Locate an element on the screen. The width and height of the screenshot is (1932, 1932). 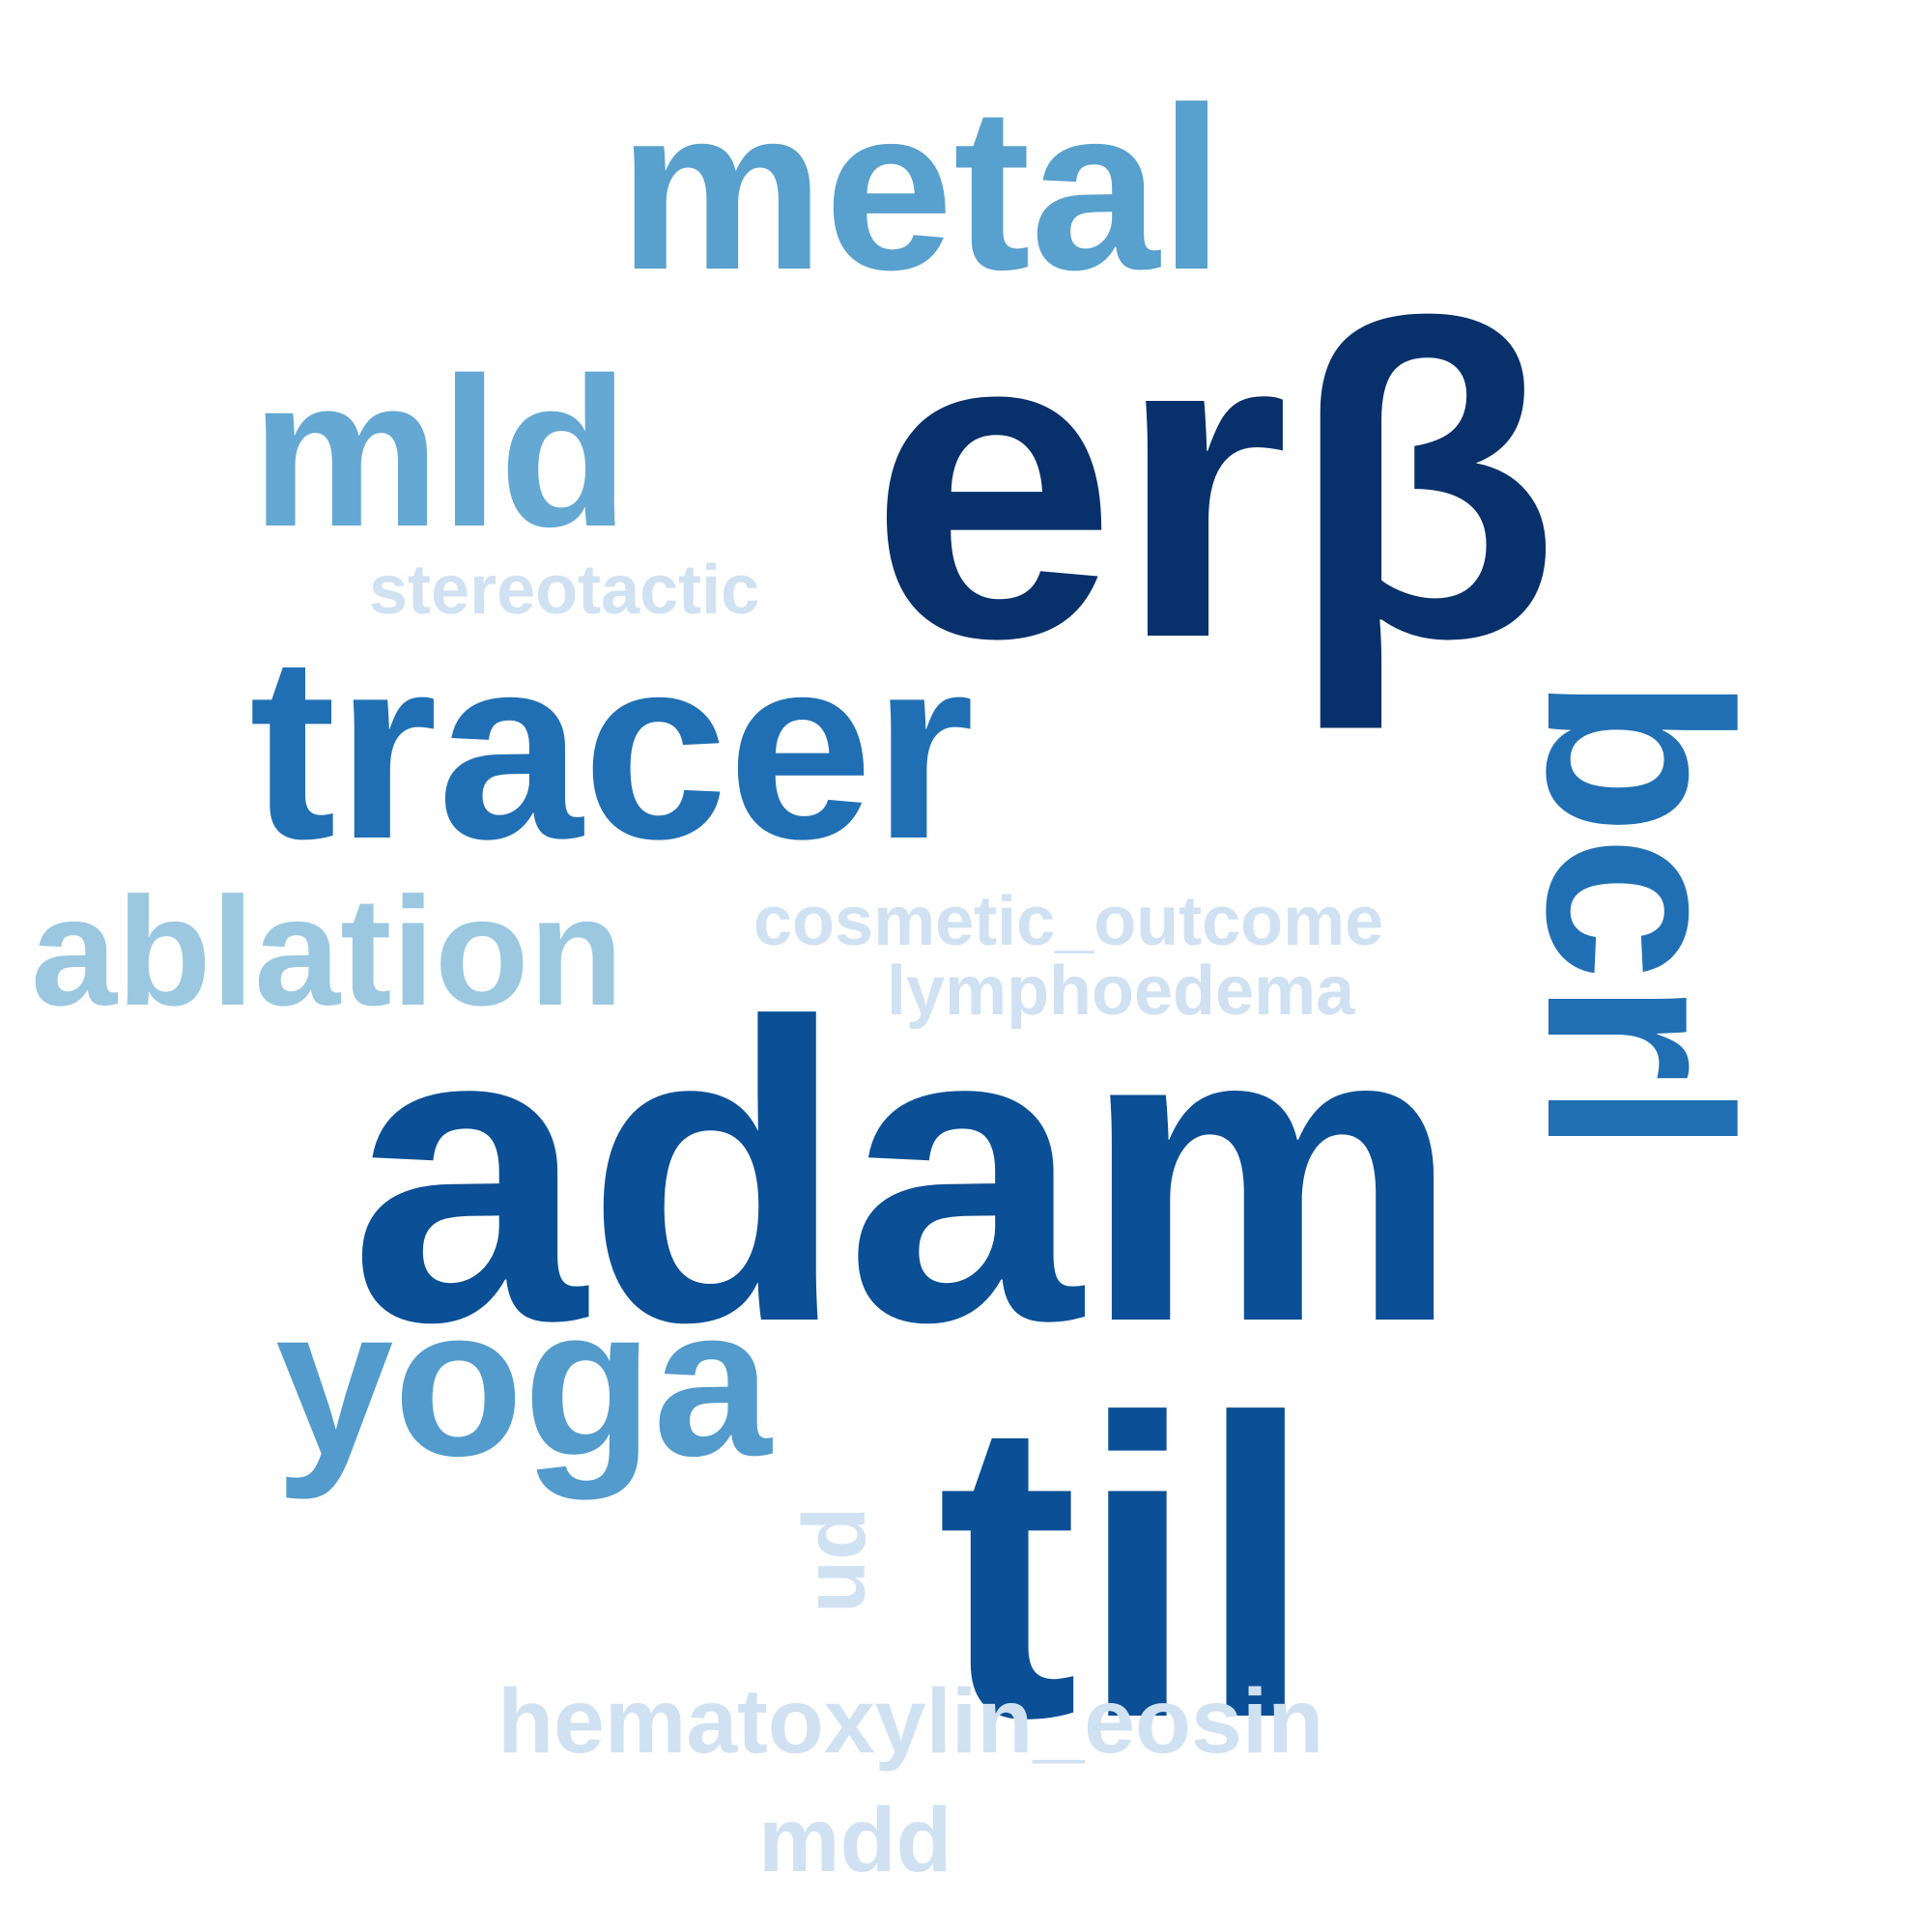
word-lymphoedema: lymphoedema is located at coordinates (1121, 991).